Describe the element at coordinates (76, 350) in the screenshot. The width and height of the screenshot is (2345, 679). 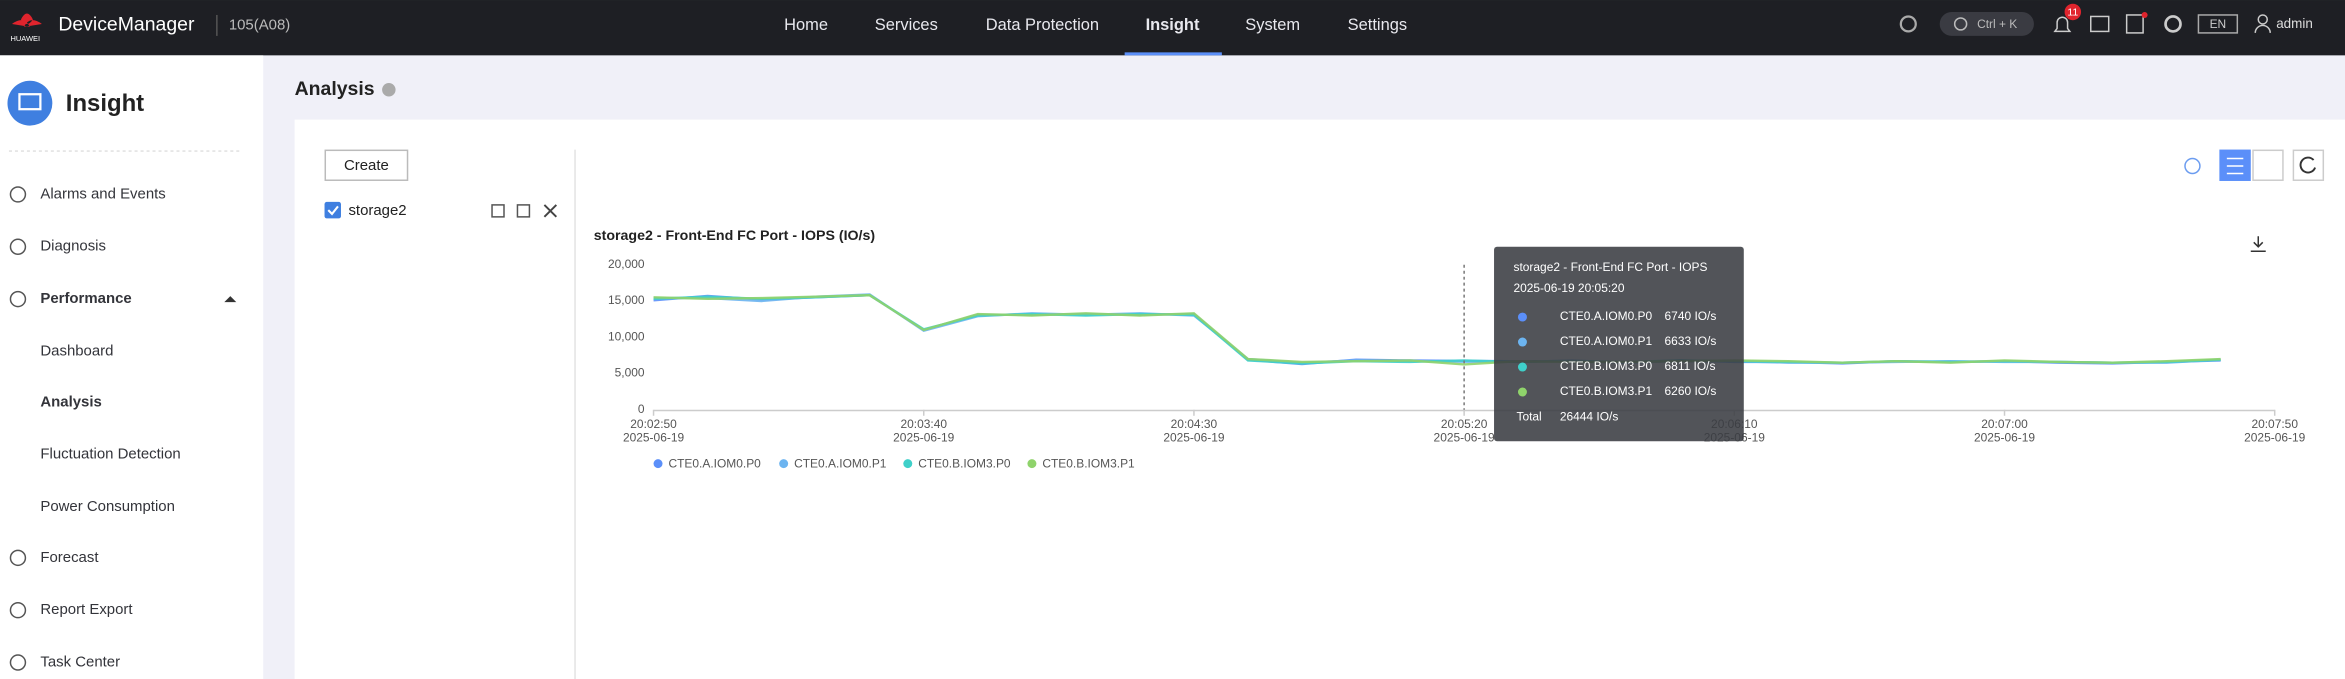
I see `menu-item: Dashboard` at that location.